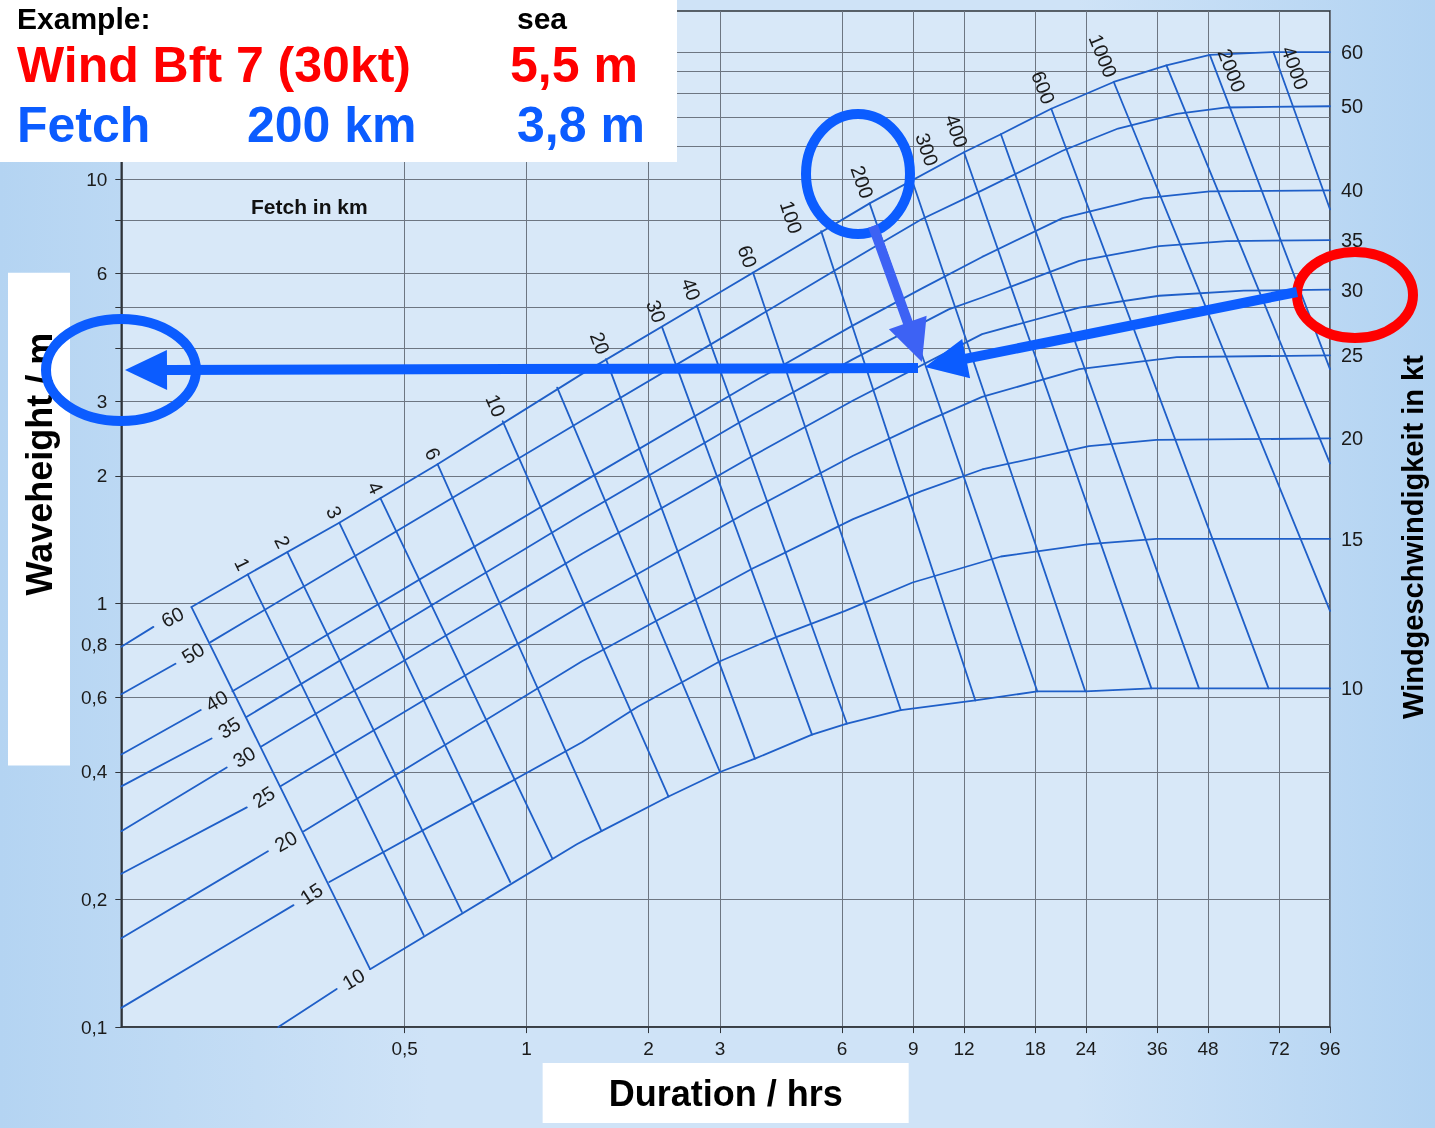 The height and width of the screenshot is (1128, 1435). What do you see at coordinates (720, 1049) in the screenshot?
I see `x-tick-label: 3` at bounding box center [720, 1049].